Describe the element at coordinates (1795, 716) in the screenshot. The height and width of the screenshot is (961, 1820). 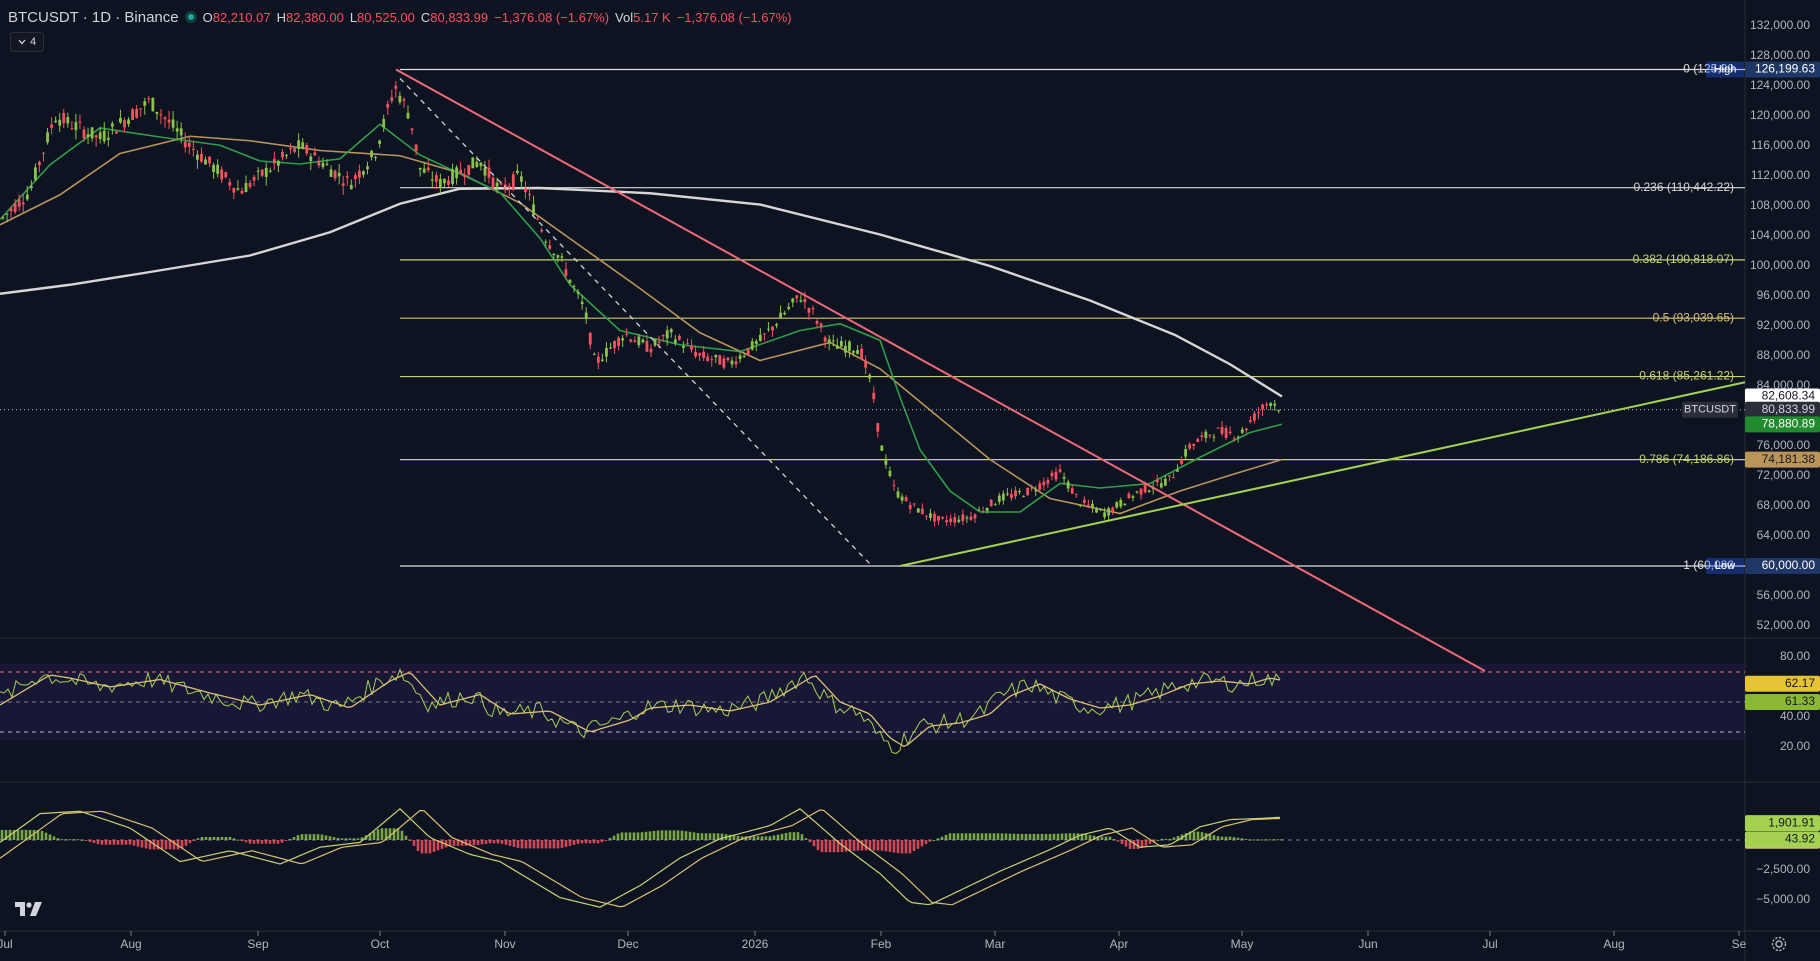
I see `rsi-axis-label: 40.00` at that location.